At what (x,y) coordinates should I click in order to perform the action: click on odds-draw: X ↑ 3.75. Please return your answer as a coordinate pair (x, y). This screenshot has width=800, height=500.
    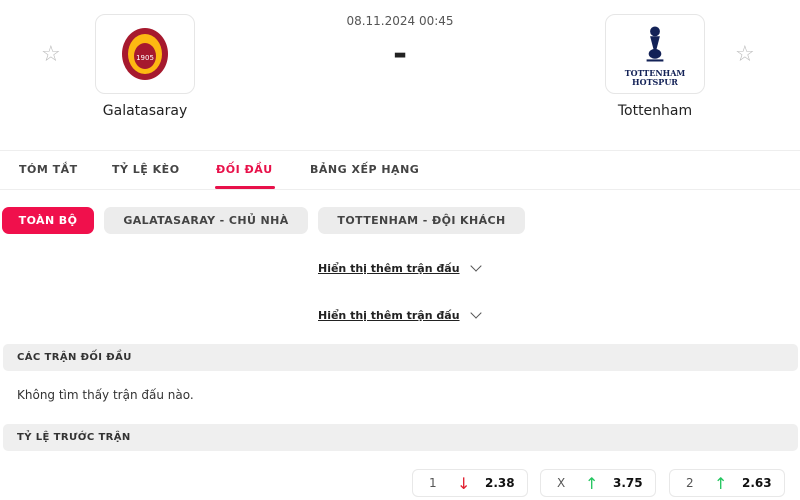
    Looking at the image, I should click on (598, 483).